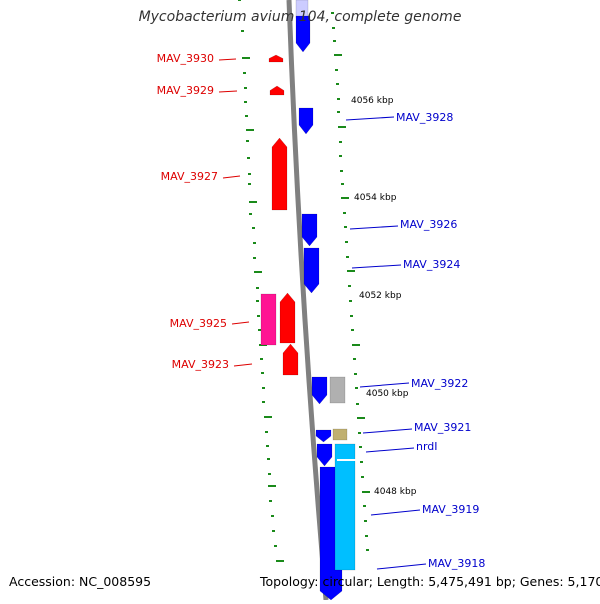  What do you see at coordinates (428, 224) in the screenshot?
I see `gene-label-mav-3926: MAV_3926` at bounding box center [428, 224].